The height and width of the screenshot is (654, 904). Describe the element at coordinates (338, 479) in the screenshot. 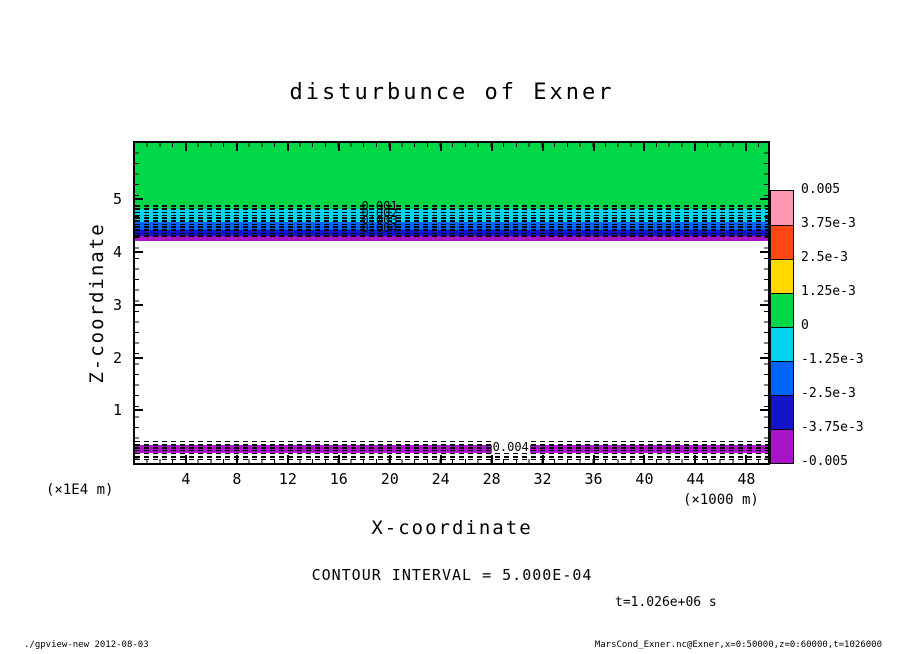

I see `x-tick-label: 16` at that location.